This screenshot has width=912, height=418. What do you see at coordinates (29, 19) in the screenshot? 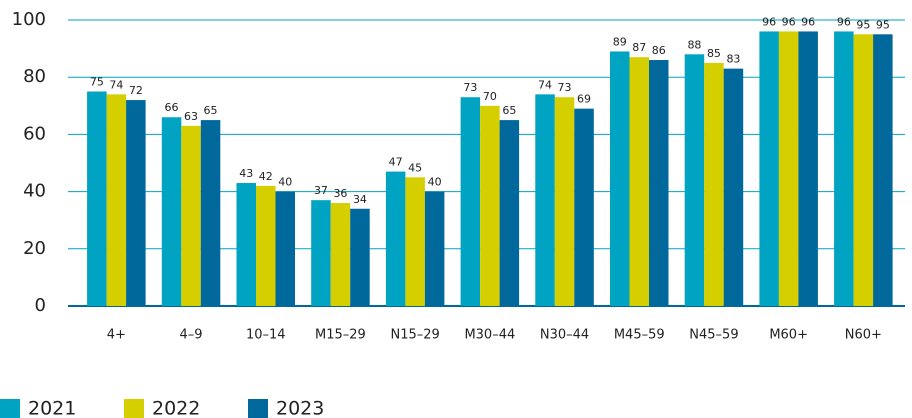
I see `y-tick-label: 100` at bounding box center [29, 19].